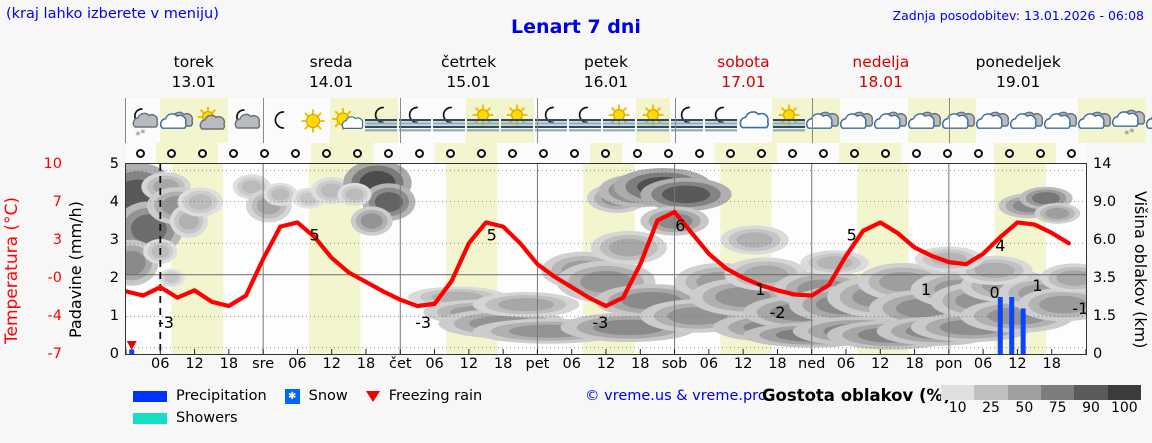 This screenshot has height=443, width=1152. What do you see at coordinates (245, 120) in the screenshot?
I see `weather-icon-moon-cloud` at bounding box center [245, 120].